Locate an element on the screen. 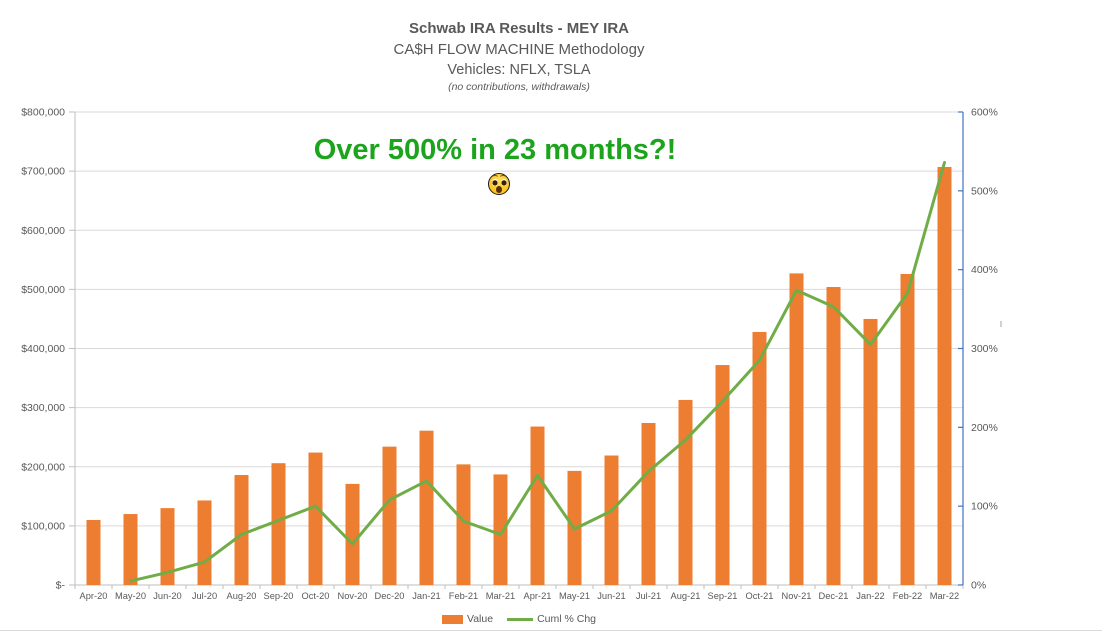  chart-note: (no contributions, withdrawals) is located at coordinates (519, 87).